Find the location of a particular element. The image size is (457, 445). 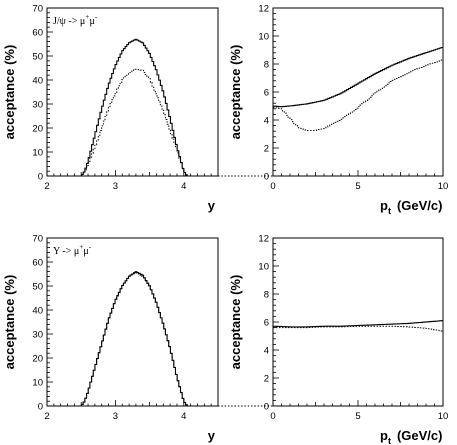

annotation: Υ -> μ+μ- is located at coordinates (72, 249).